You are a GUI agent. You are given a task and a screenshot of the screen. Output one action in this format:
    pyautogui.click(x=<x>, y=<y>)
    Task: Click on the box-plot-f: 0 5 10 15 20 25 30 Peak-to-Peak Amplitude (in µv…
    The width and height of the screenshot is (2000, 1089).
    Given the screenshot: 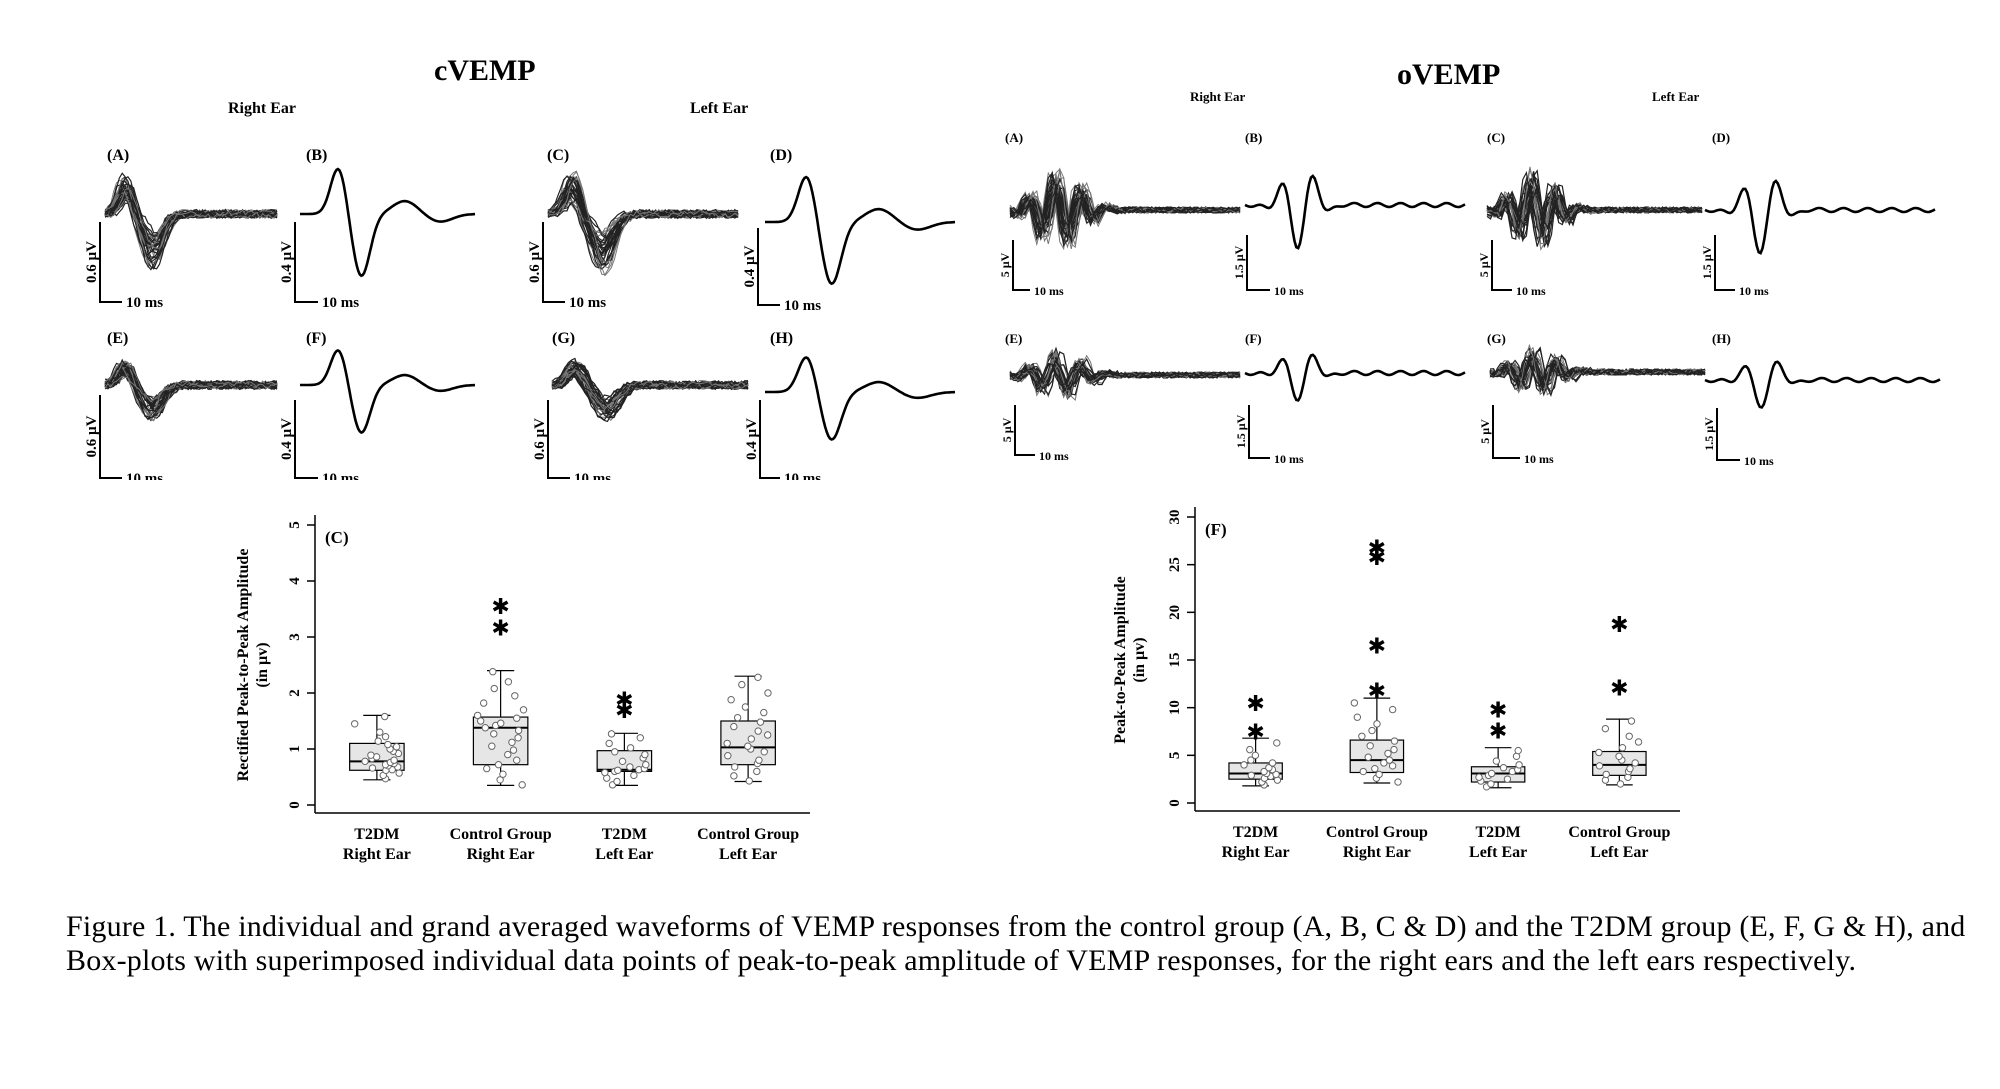 What is the action you would take?
    pyautogui.click(x=1396, y=684)
    